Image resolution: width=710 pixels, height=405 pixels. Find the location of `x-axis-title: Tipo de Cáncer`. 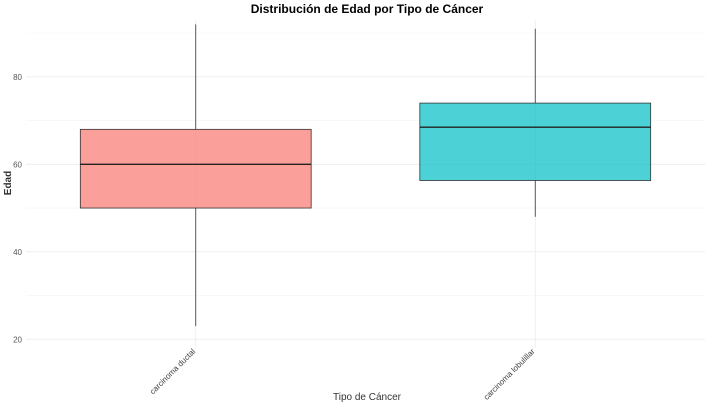

x-axis-title: Tipo de Cáncer is located at coordinates (367, 397).